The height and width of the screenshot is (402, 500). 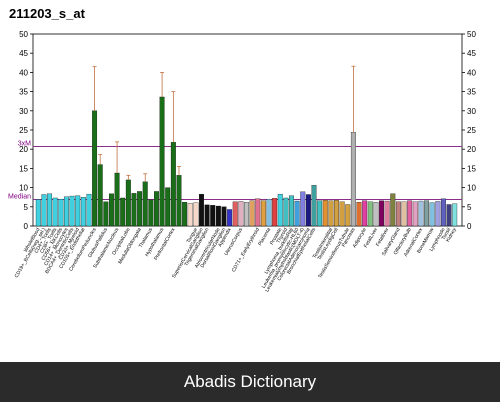 What do you see at coordinates (26, 226) in the screenshot?
I see `y-tick-label-left: 0` at bounding box center [26, 226].